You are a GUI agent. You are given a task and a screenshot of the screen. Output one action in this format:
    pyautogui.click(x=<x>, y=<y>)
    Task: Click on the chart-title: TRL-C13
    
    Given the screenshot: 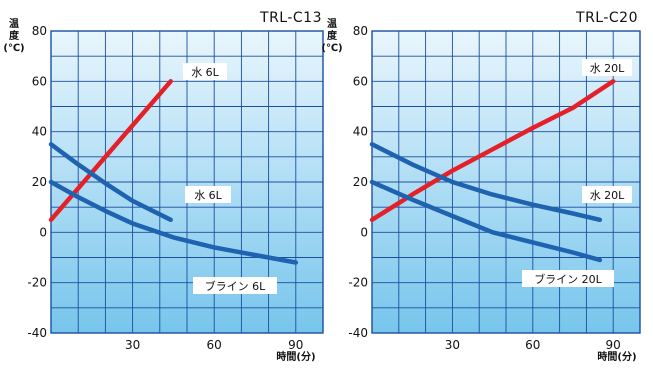 What is the action you would take?
    pyautogui.click(x=290, y=18)
    